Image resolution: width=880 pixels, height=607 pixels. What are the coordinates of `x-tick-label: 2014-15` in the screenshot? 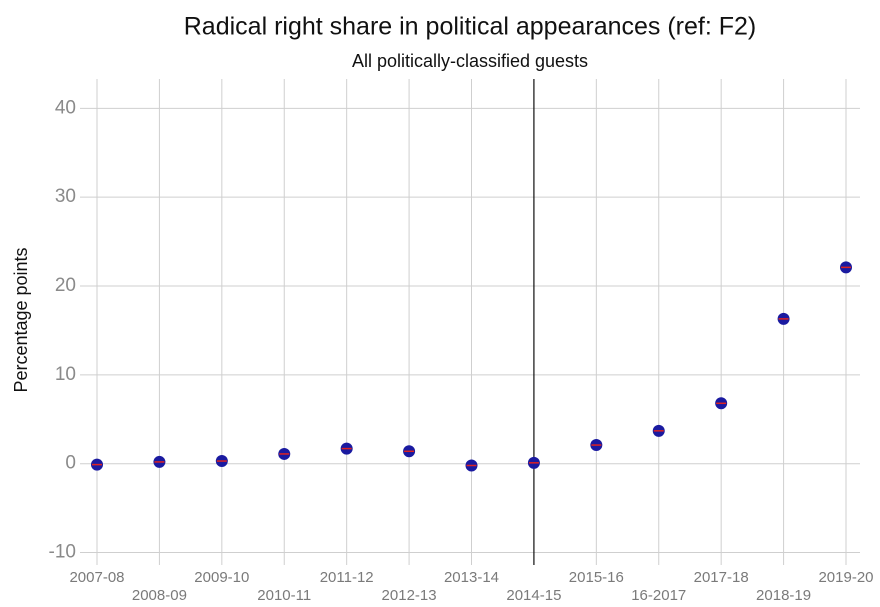 It's located at (533, 594).